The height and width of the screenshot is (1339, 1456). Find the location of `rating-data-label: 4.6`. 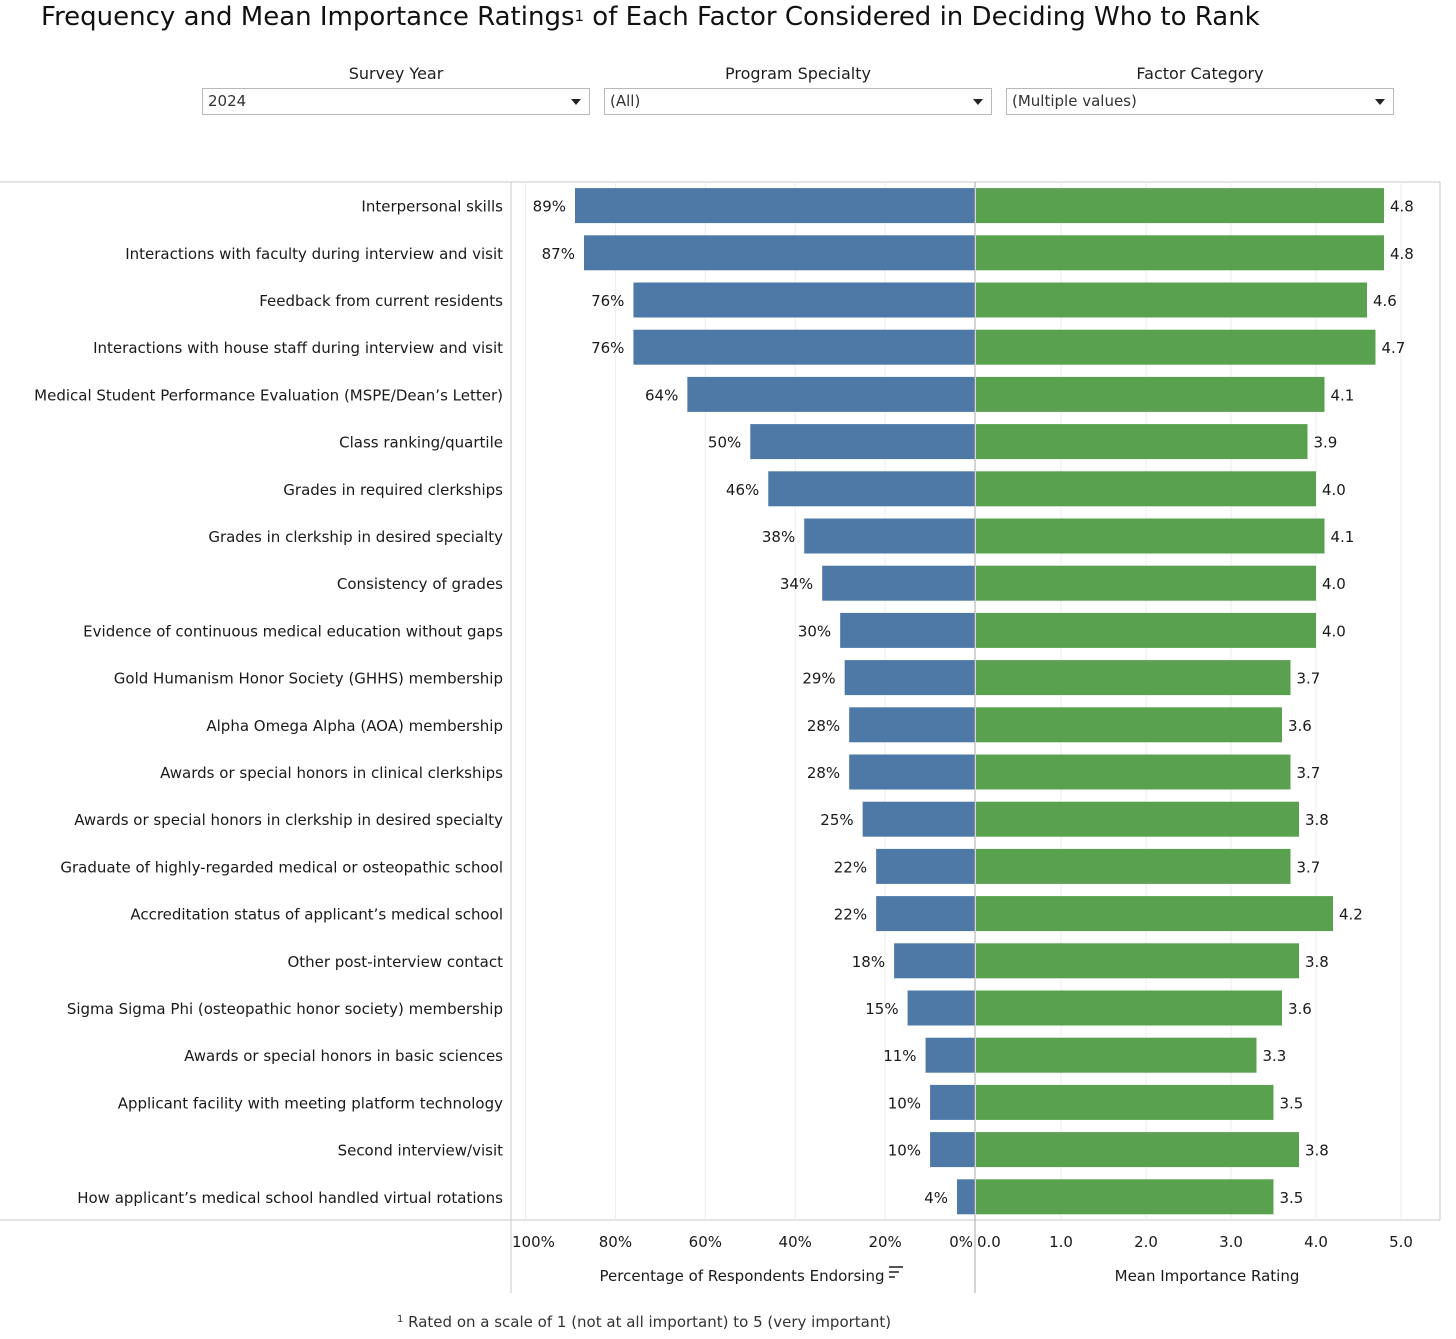

rating-data-label: 4.6 is located at coordinates (1385, 301).